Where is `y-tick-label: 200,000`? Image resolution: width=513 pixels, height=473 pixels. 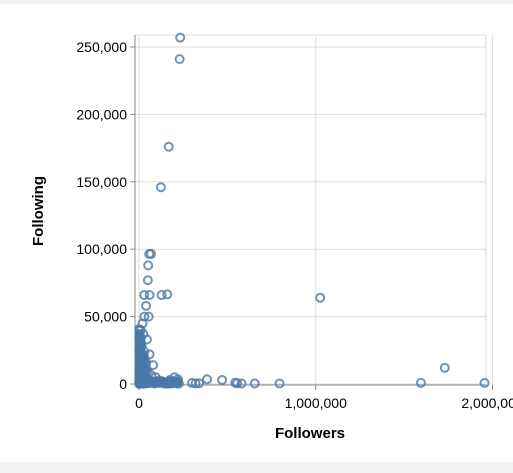 y-tick-label: 200,000 is located at coordinates (101, 114).